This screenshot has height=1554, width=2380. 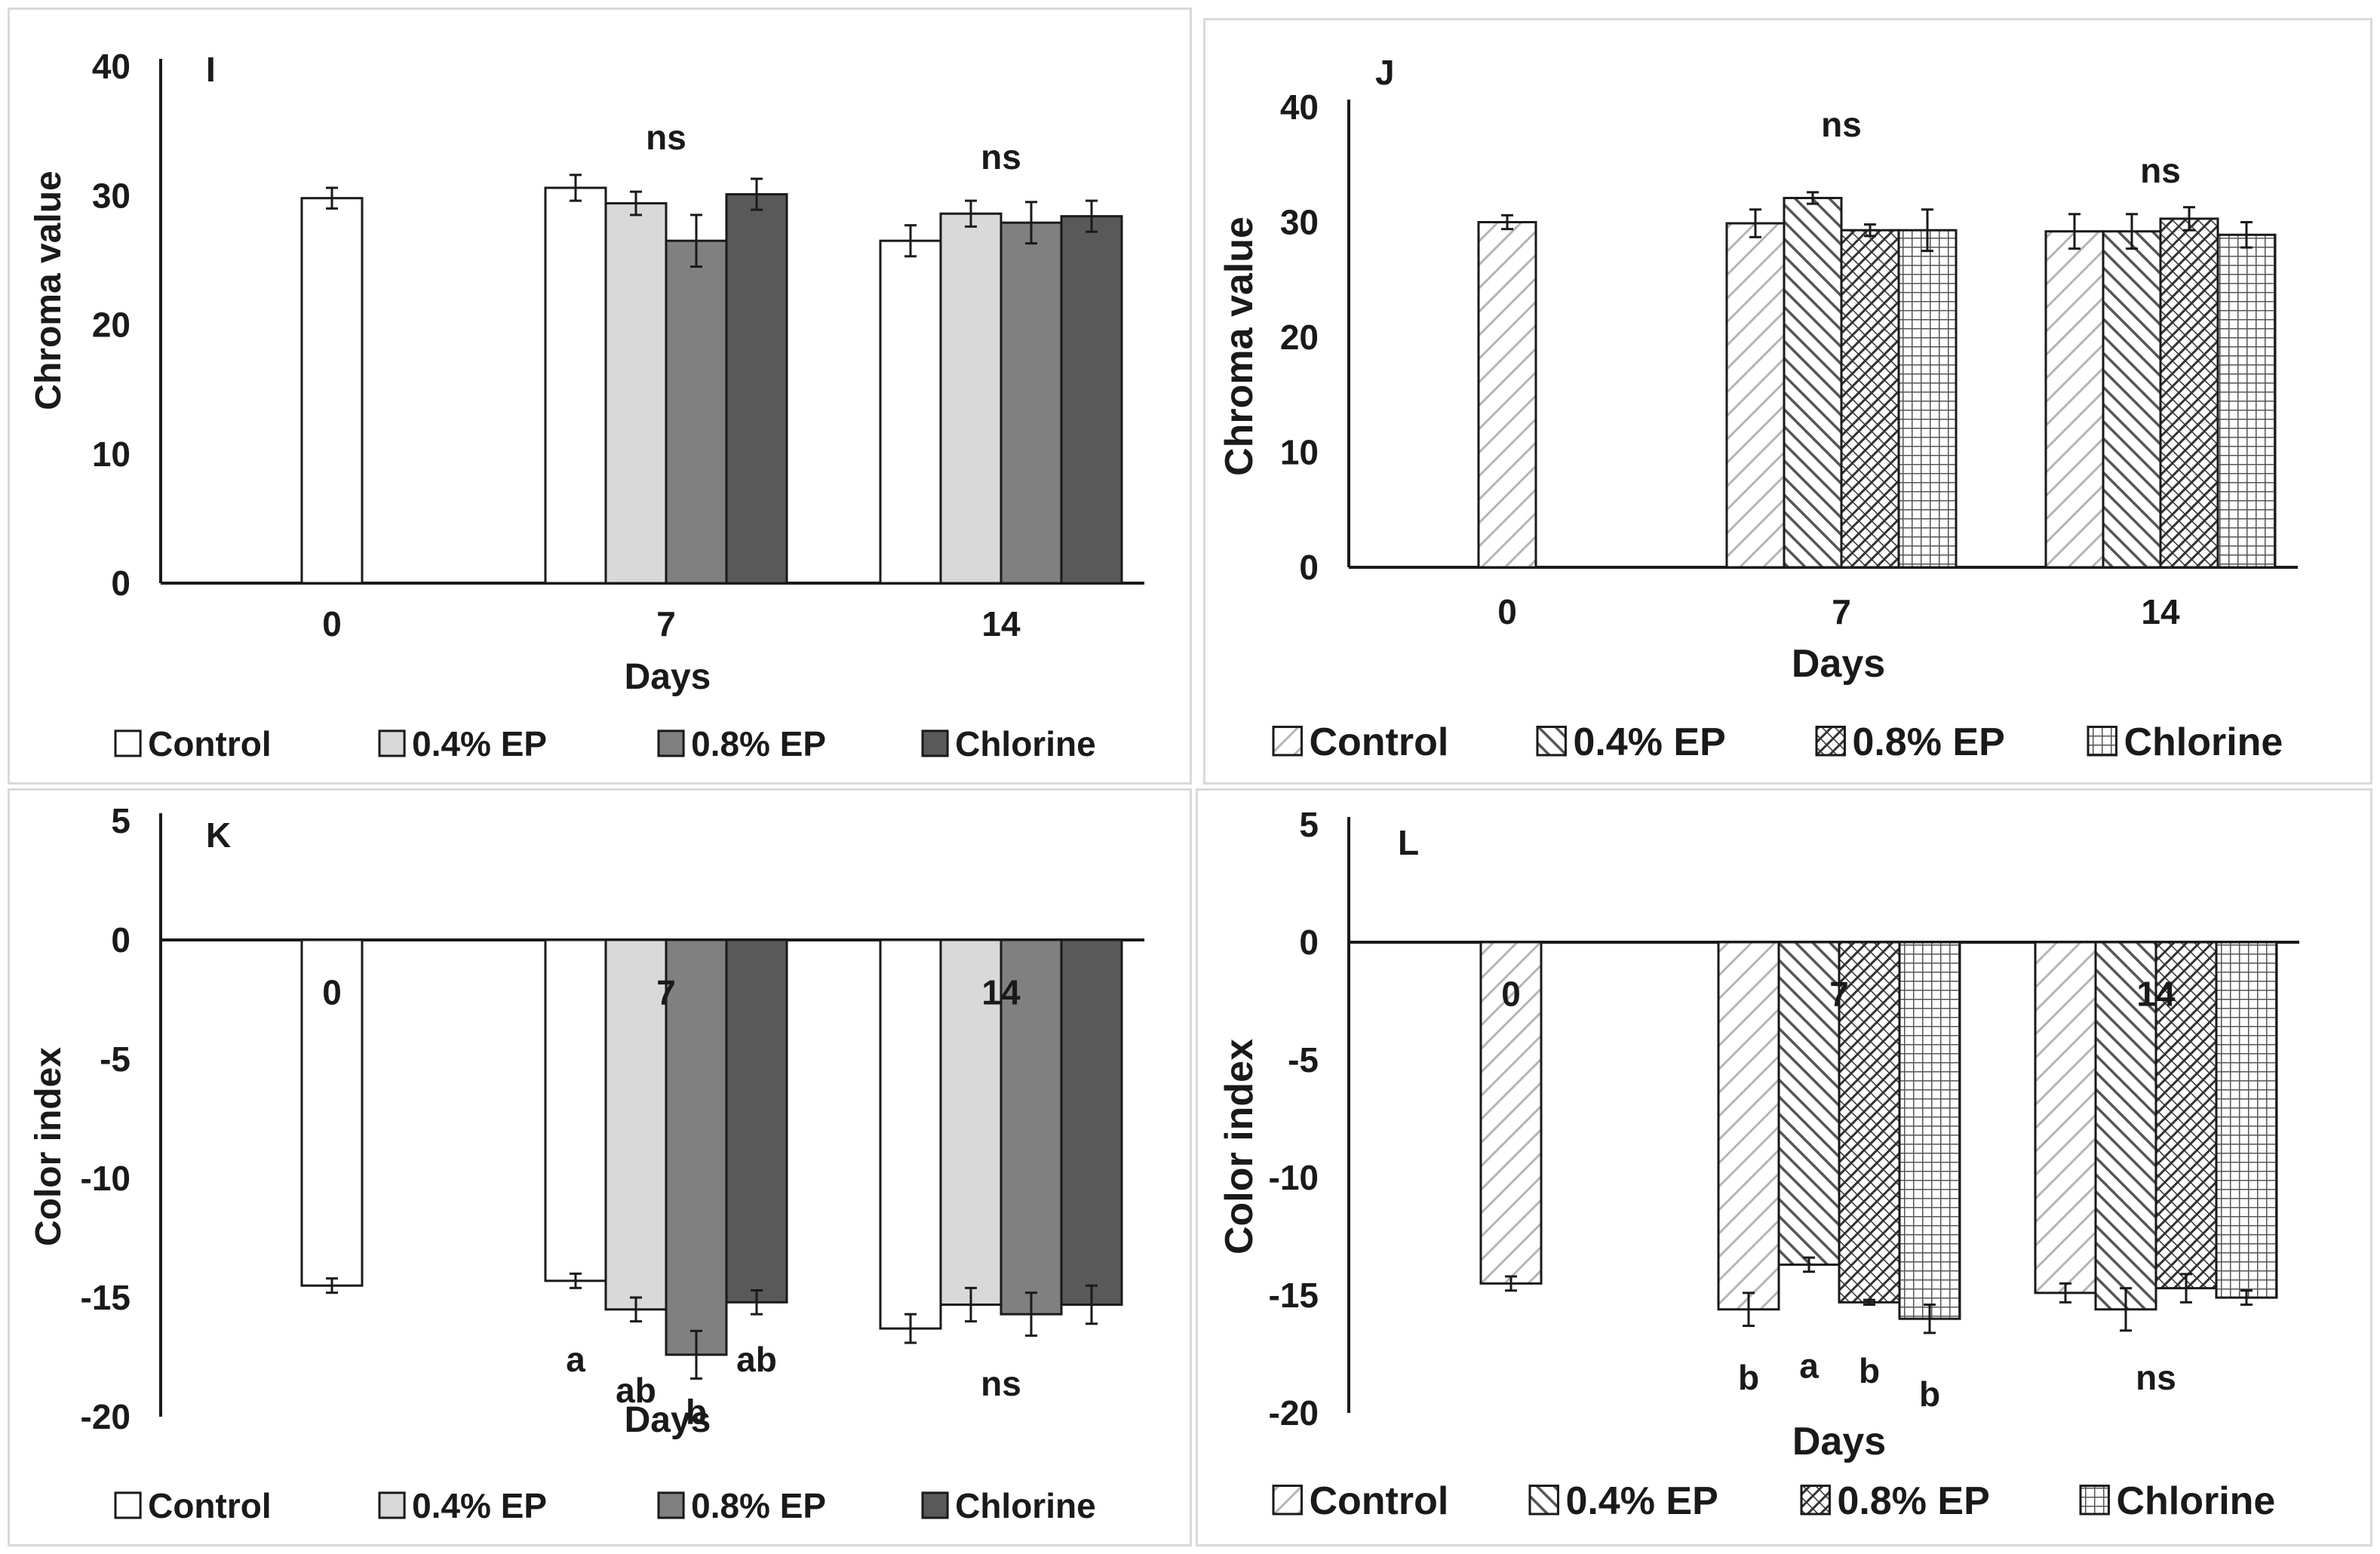 I want to click on legend-label: 0.8% EP, so click(x=1928, y=742).